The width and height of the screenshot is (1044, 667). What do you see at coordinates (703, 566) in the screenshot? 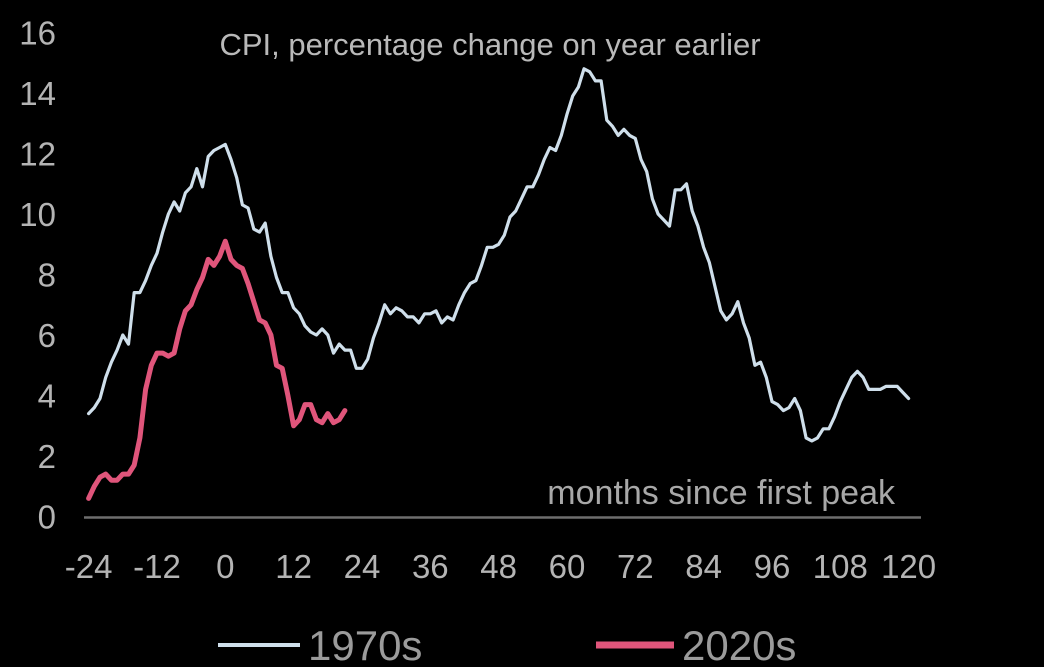
I see `x-tick-label: 84` at bounding box center [703, 566].